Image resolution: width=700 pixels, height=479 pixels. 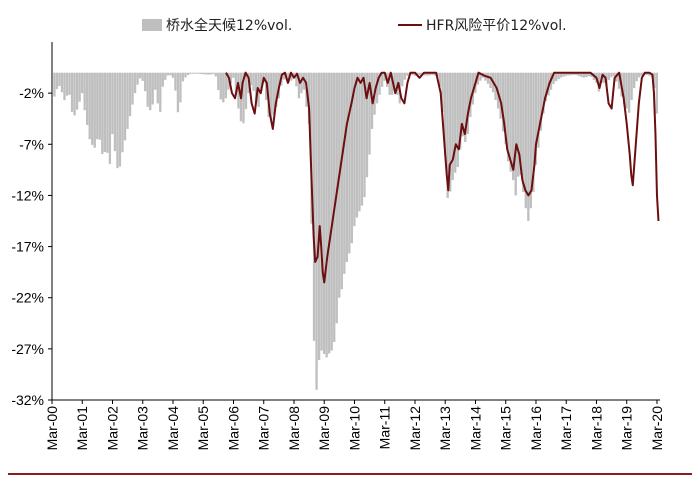 What do you see at coordinates (415, 428) in the screenshot?
I see `x-tick-label: Mar-12` at bounding box center [415, 428].